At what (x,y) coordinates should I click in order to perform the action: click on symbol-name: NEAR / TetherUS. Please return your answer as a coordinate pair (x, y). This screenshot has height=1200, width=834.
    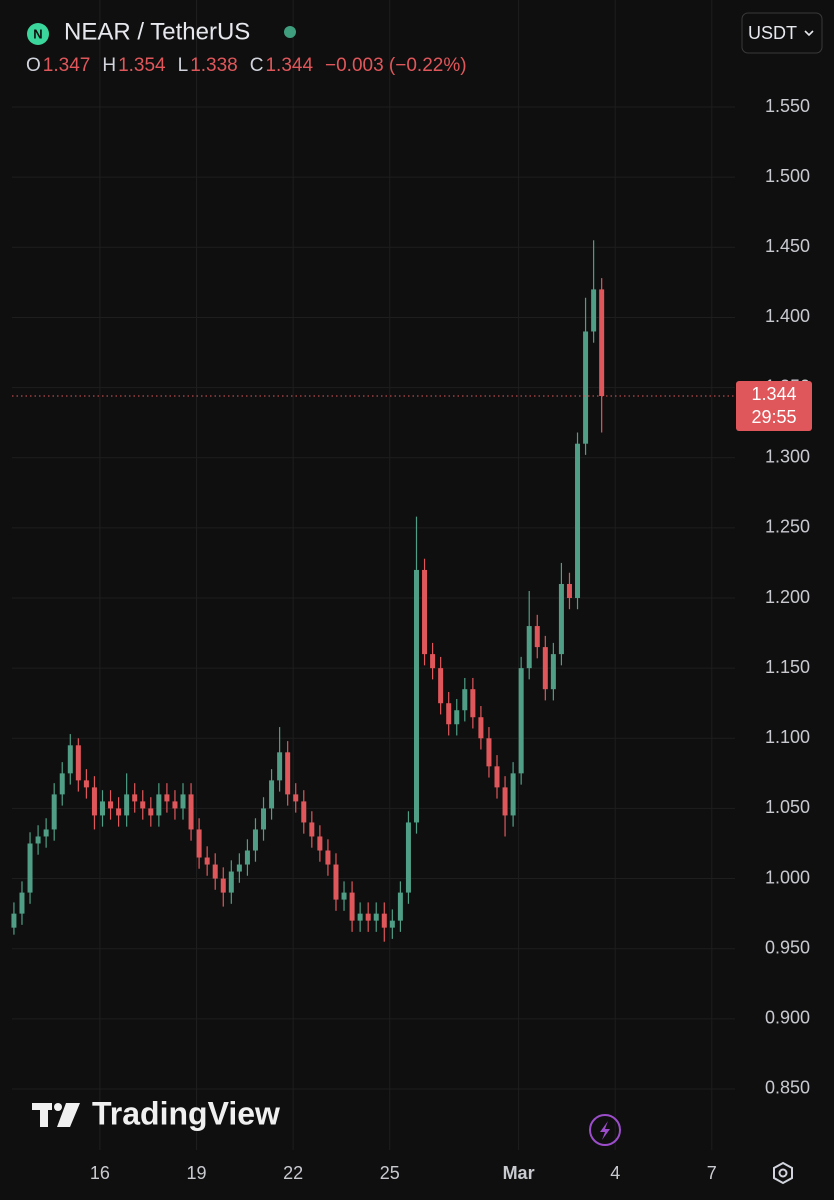
    Looking at the image, I should click on (157, 31).